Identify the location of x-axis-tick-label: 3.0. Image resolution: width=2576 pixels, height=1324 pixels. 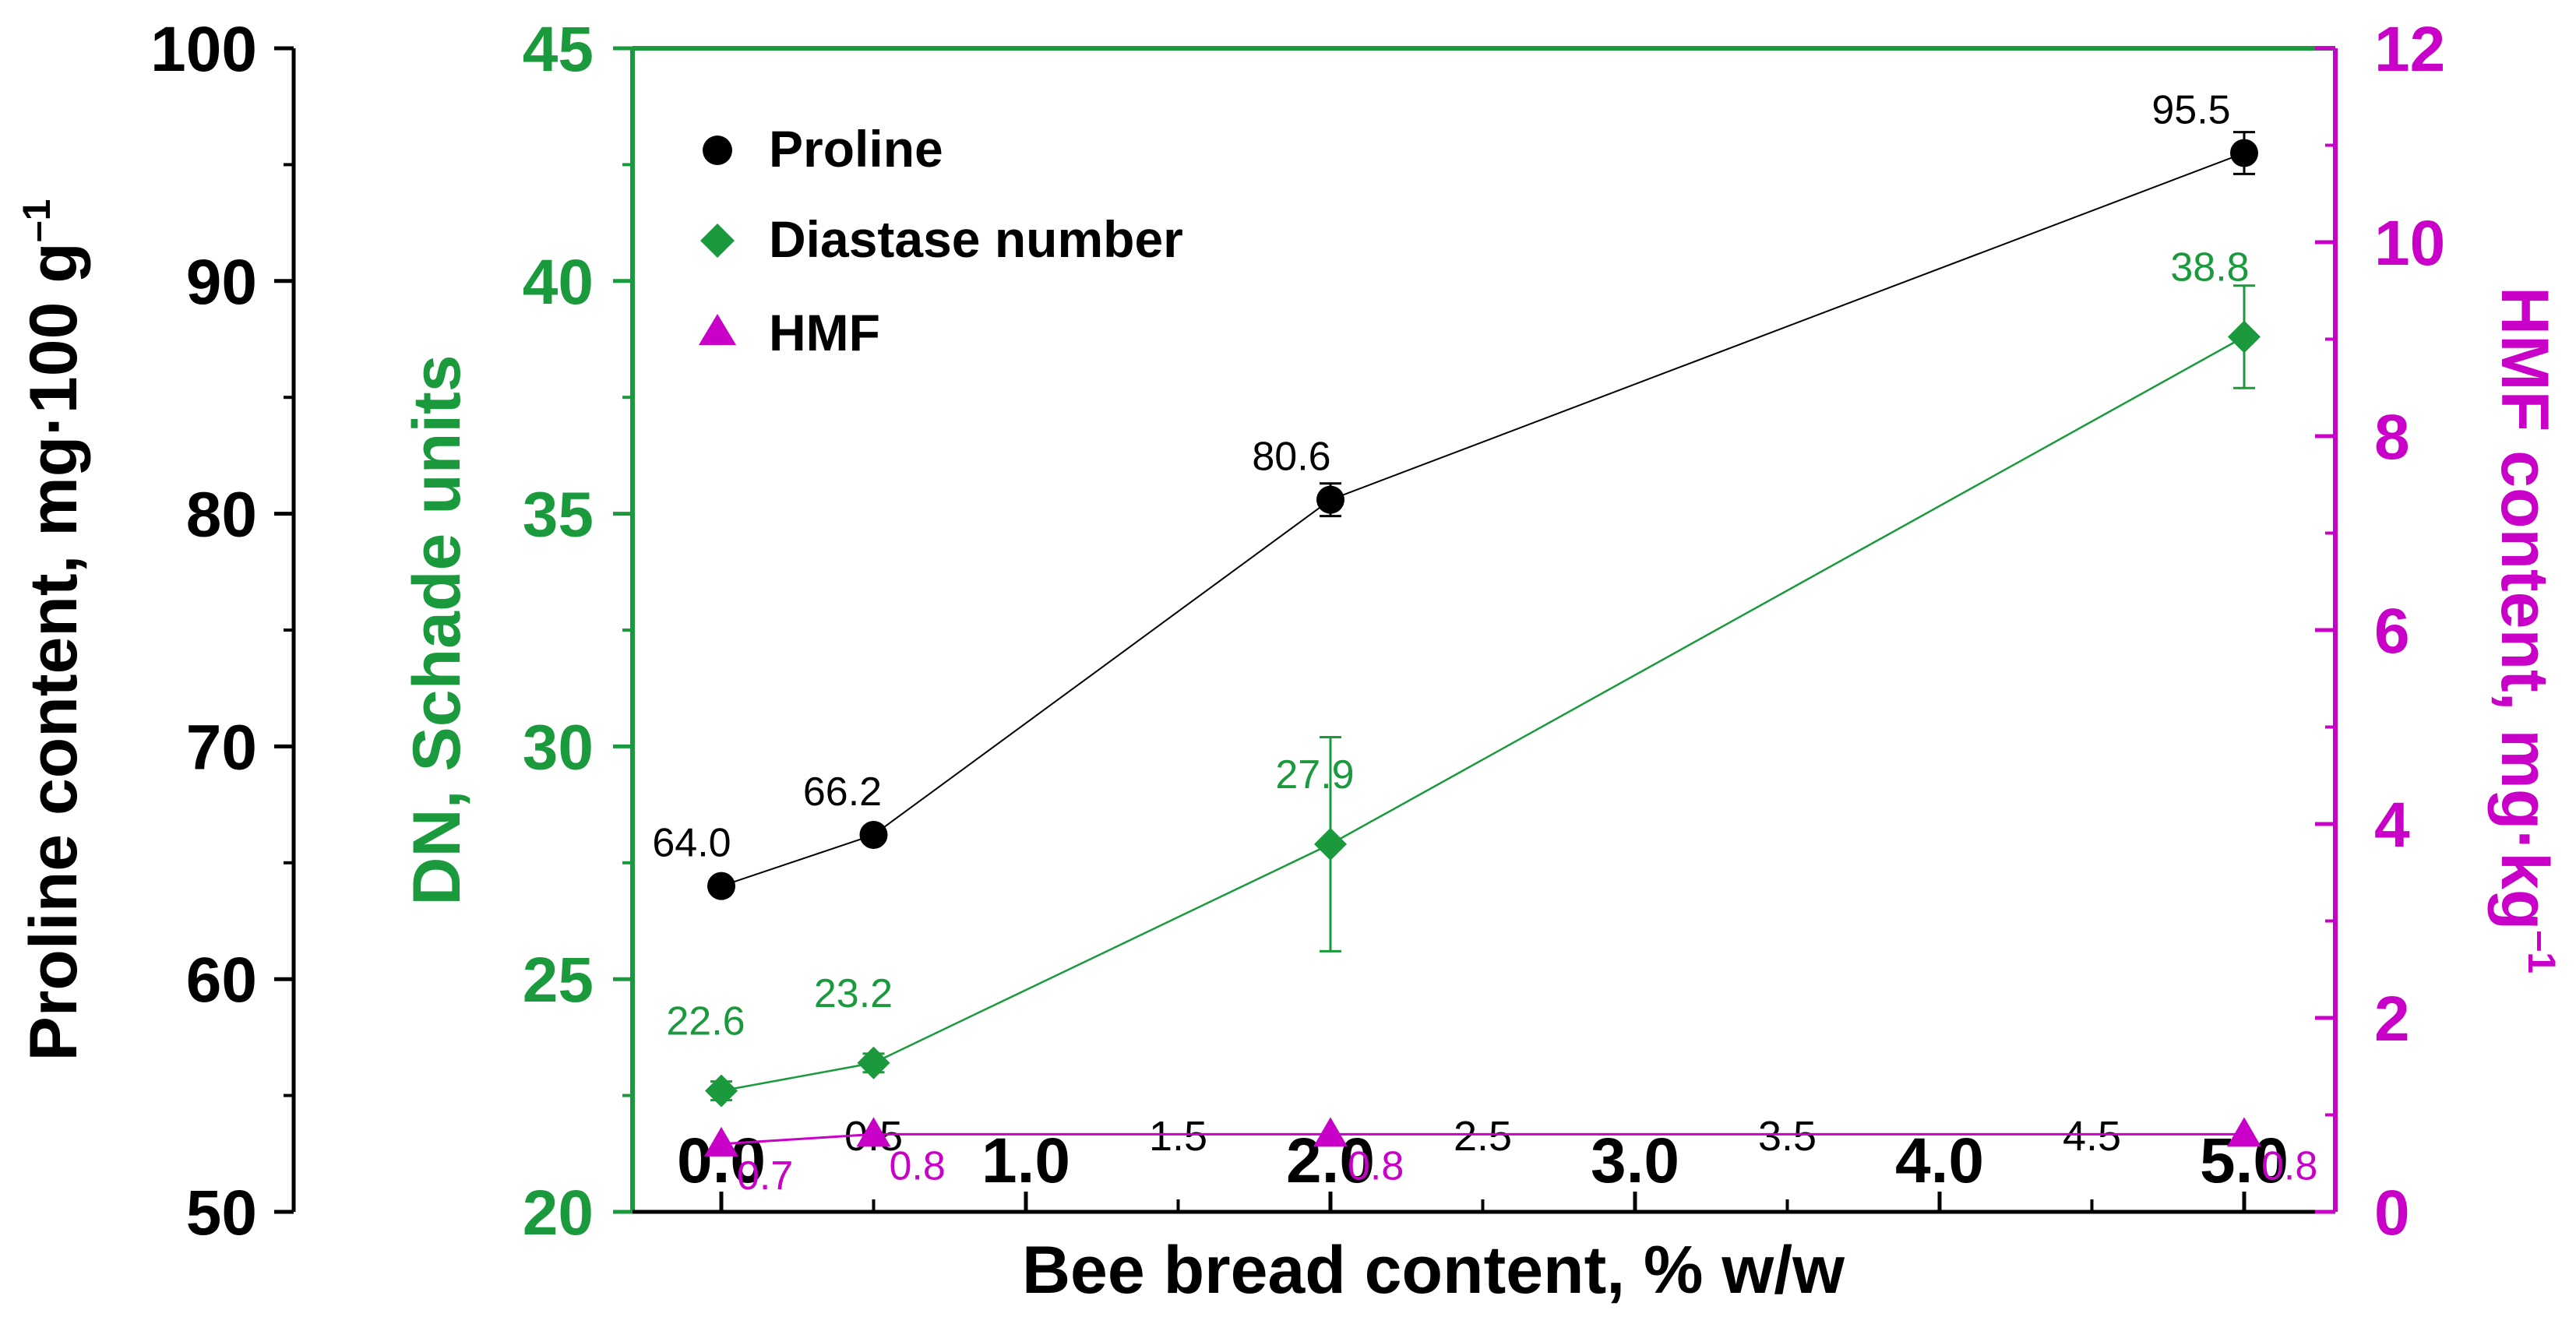
(1635, 1160).